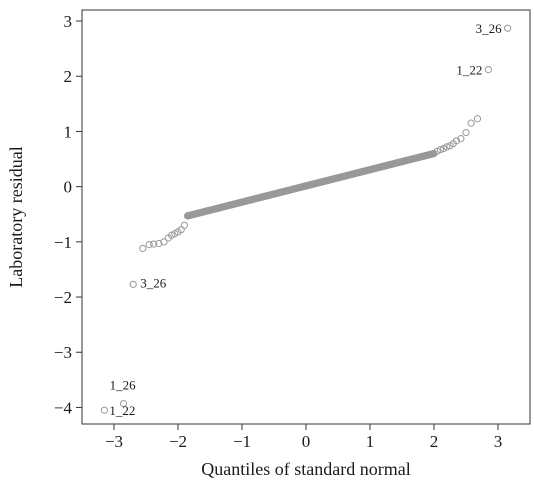  Describe the element at coordinates (370, 441) in the screenshot. I see `x-tick-label: 1` at that location.